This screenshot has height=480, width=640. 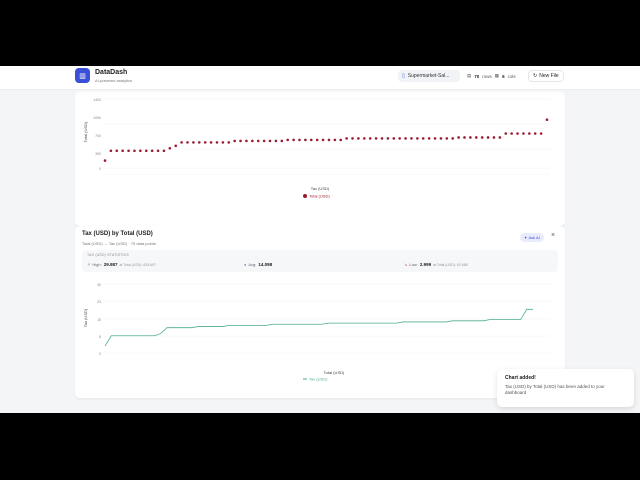 What do you see at coordinates (98, 154) in the screenshot?
I see `svg-text: 350` at bounding box center [98, 154].